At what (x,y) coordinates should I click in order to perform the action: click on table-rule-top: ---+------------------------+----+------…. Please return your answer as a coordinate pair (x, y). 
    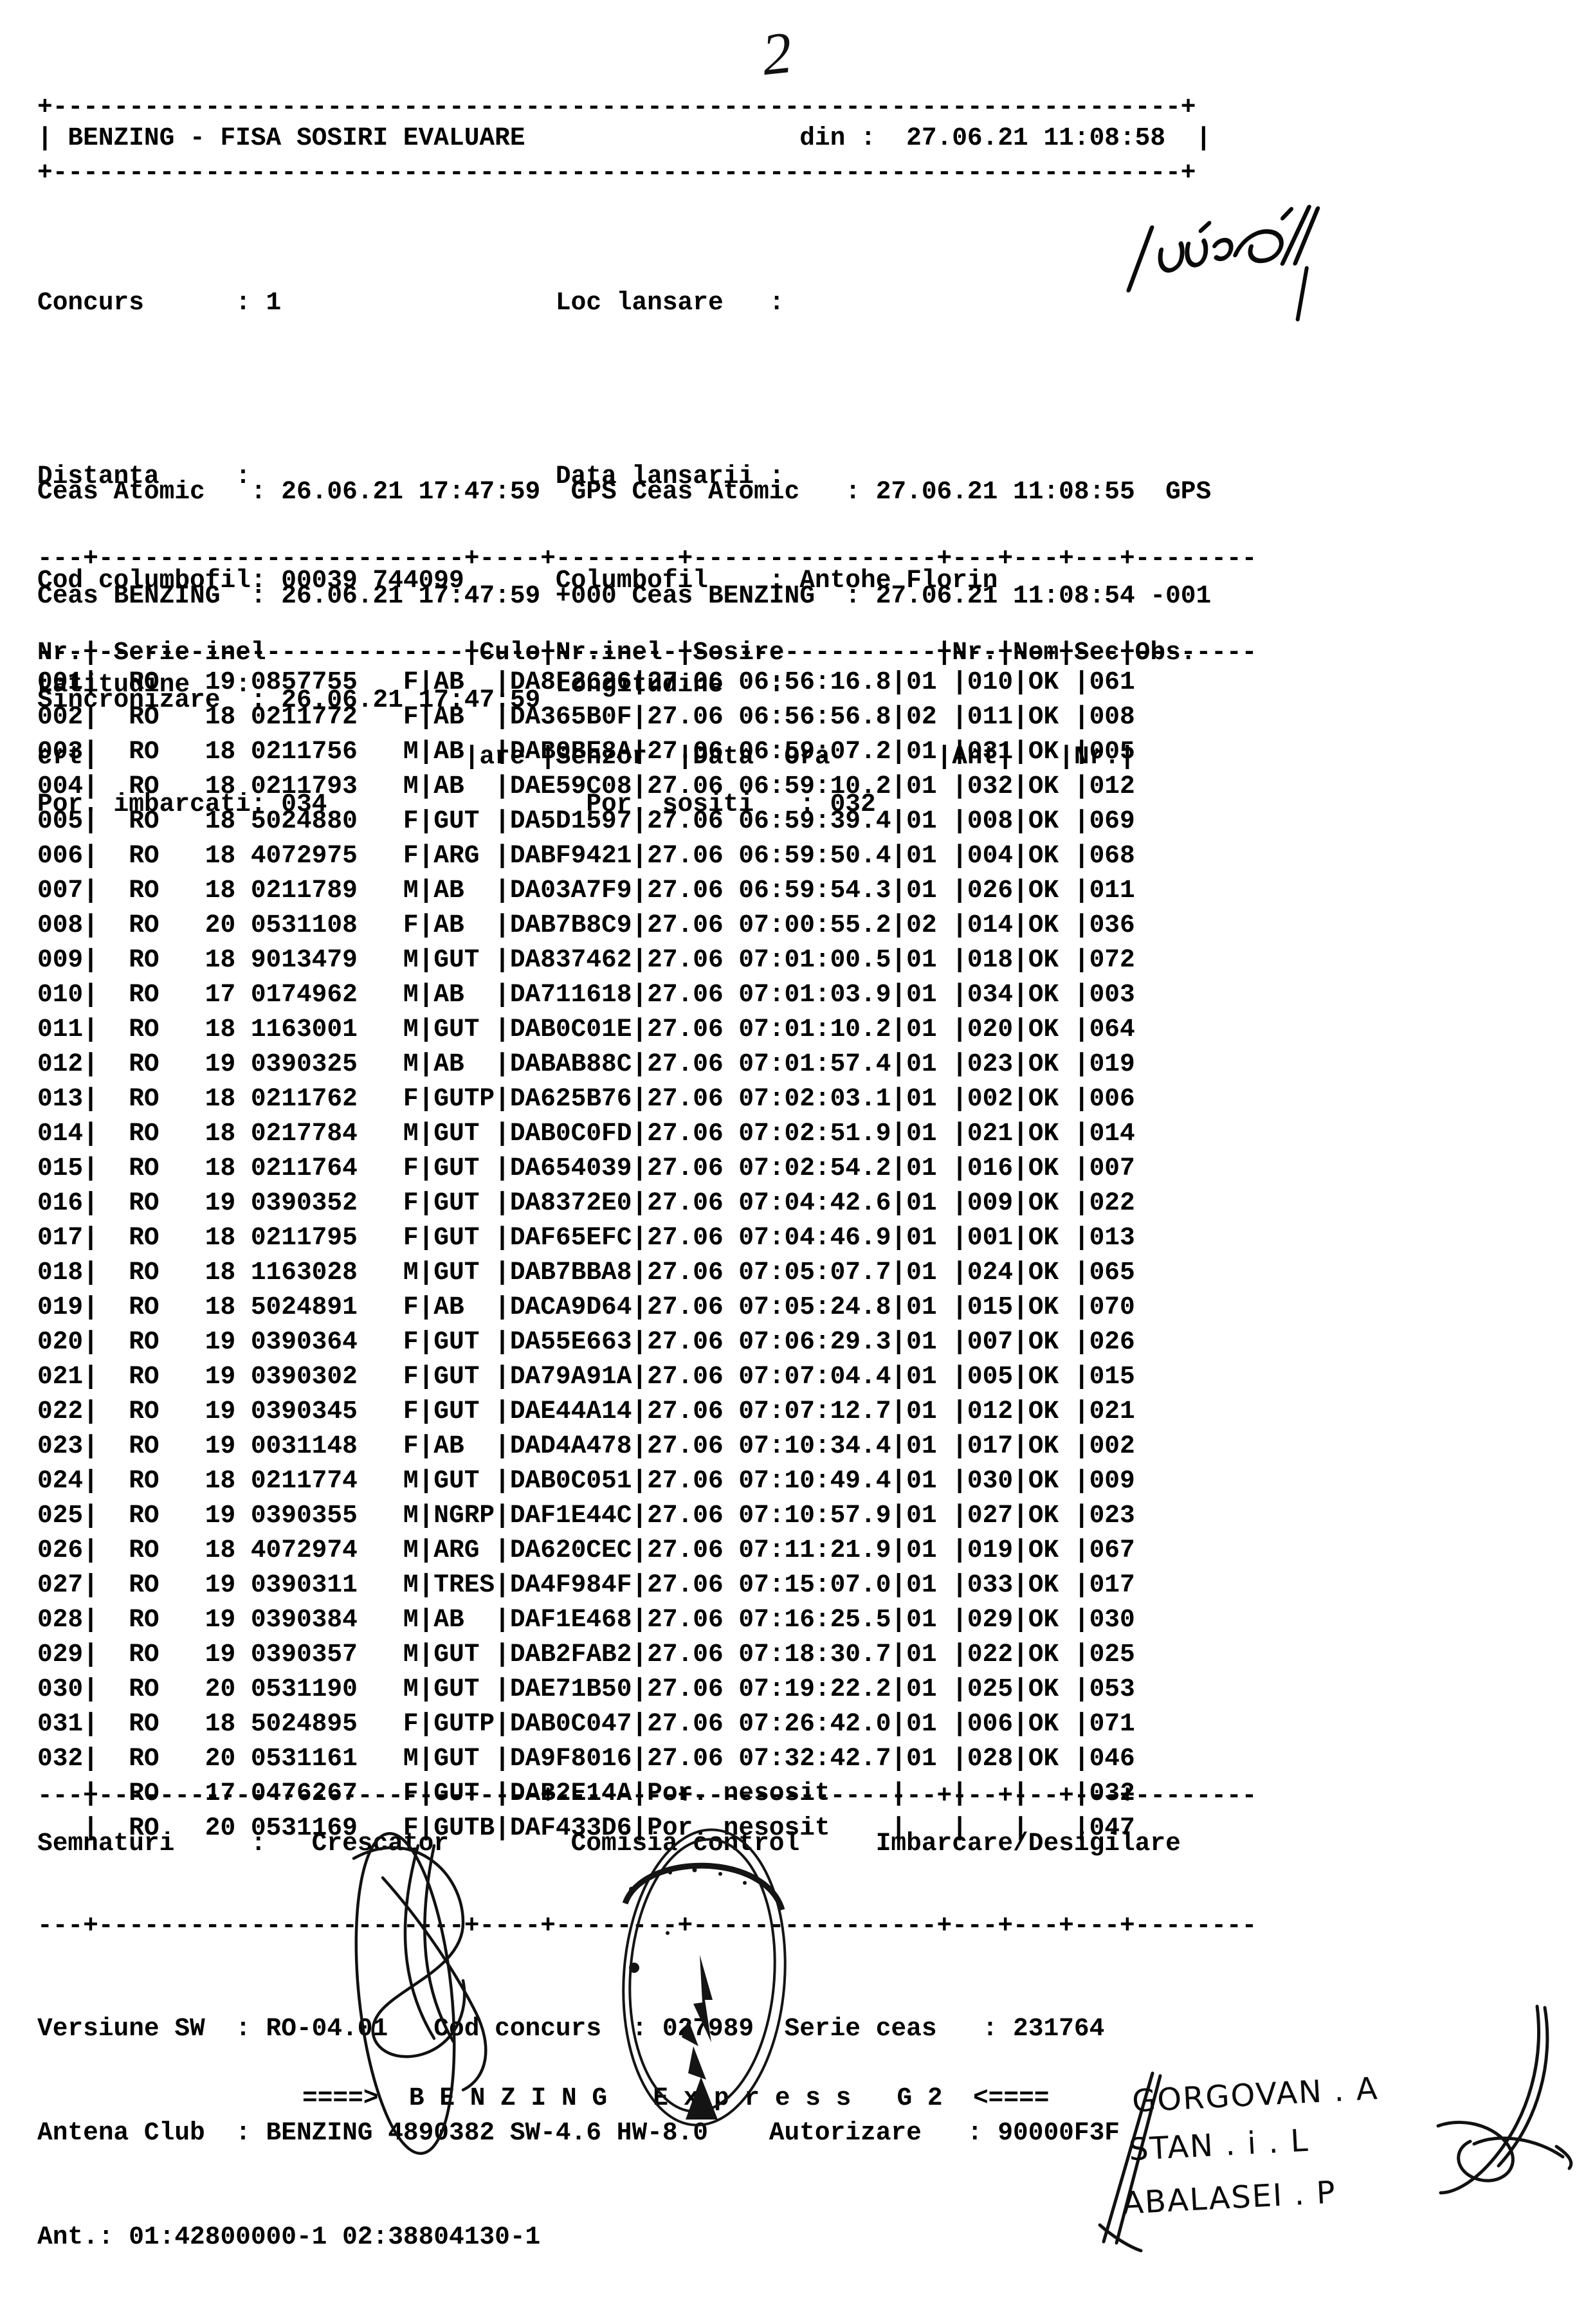
    Looking at the image, I should click on (647, 558).